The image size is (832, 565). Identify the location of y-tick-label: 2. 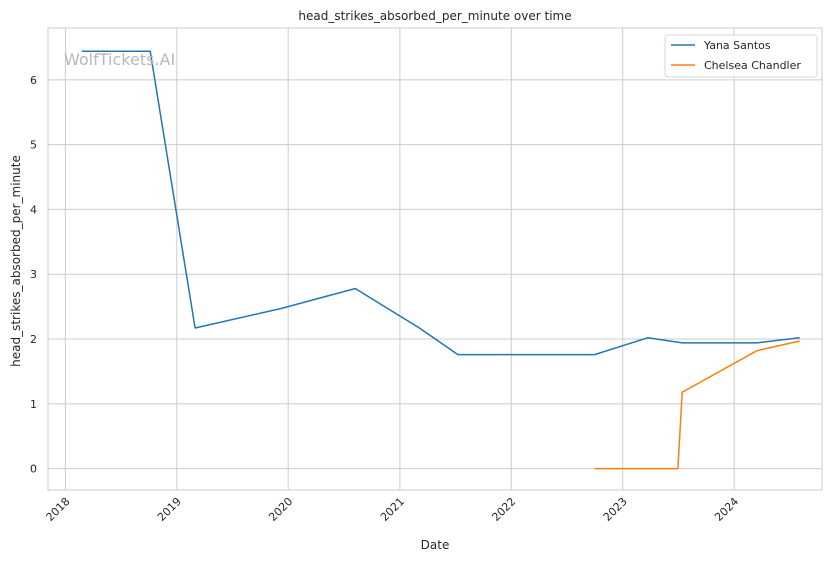
(33, 339).